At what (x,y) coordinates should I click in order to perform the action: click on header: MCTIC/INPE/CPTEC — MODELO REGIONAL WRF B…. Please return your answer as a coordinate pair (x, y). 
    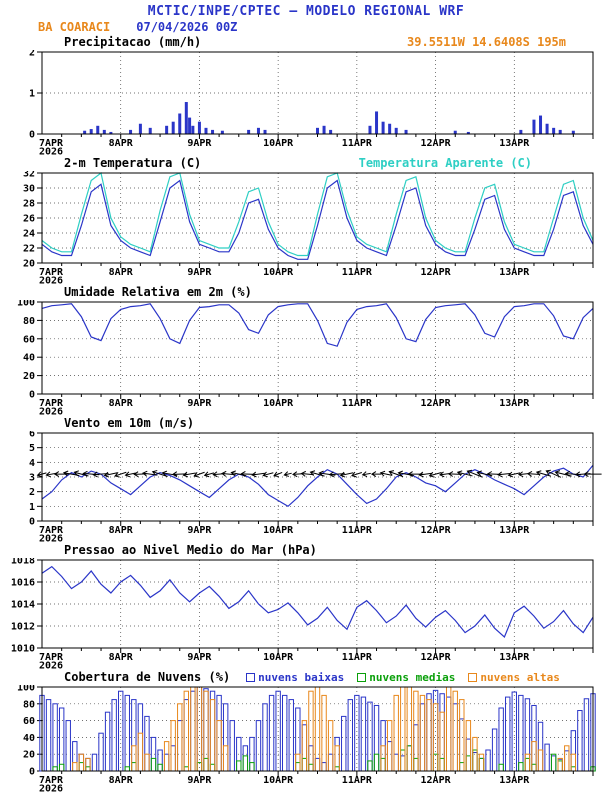
    Looking at the image, I should click on (306, 17).